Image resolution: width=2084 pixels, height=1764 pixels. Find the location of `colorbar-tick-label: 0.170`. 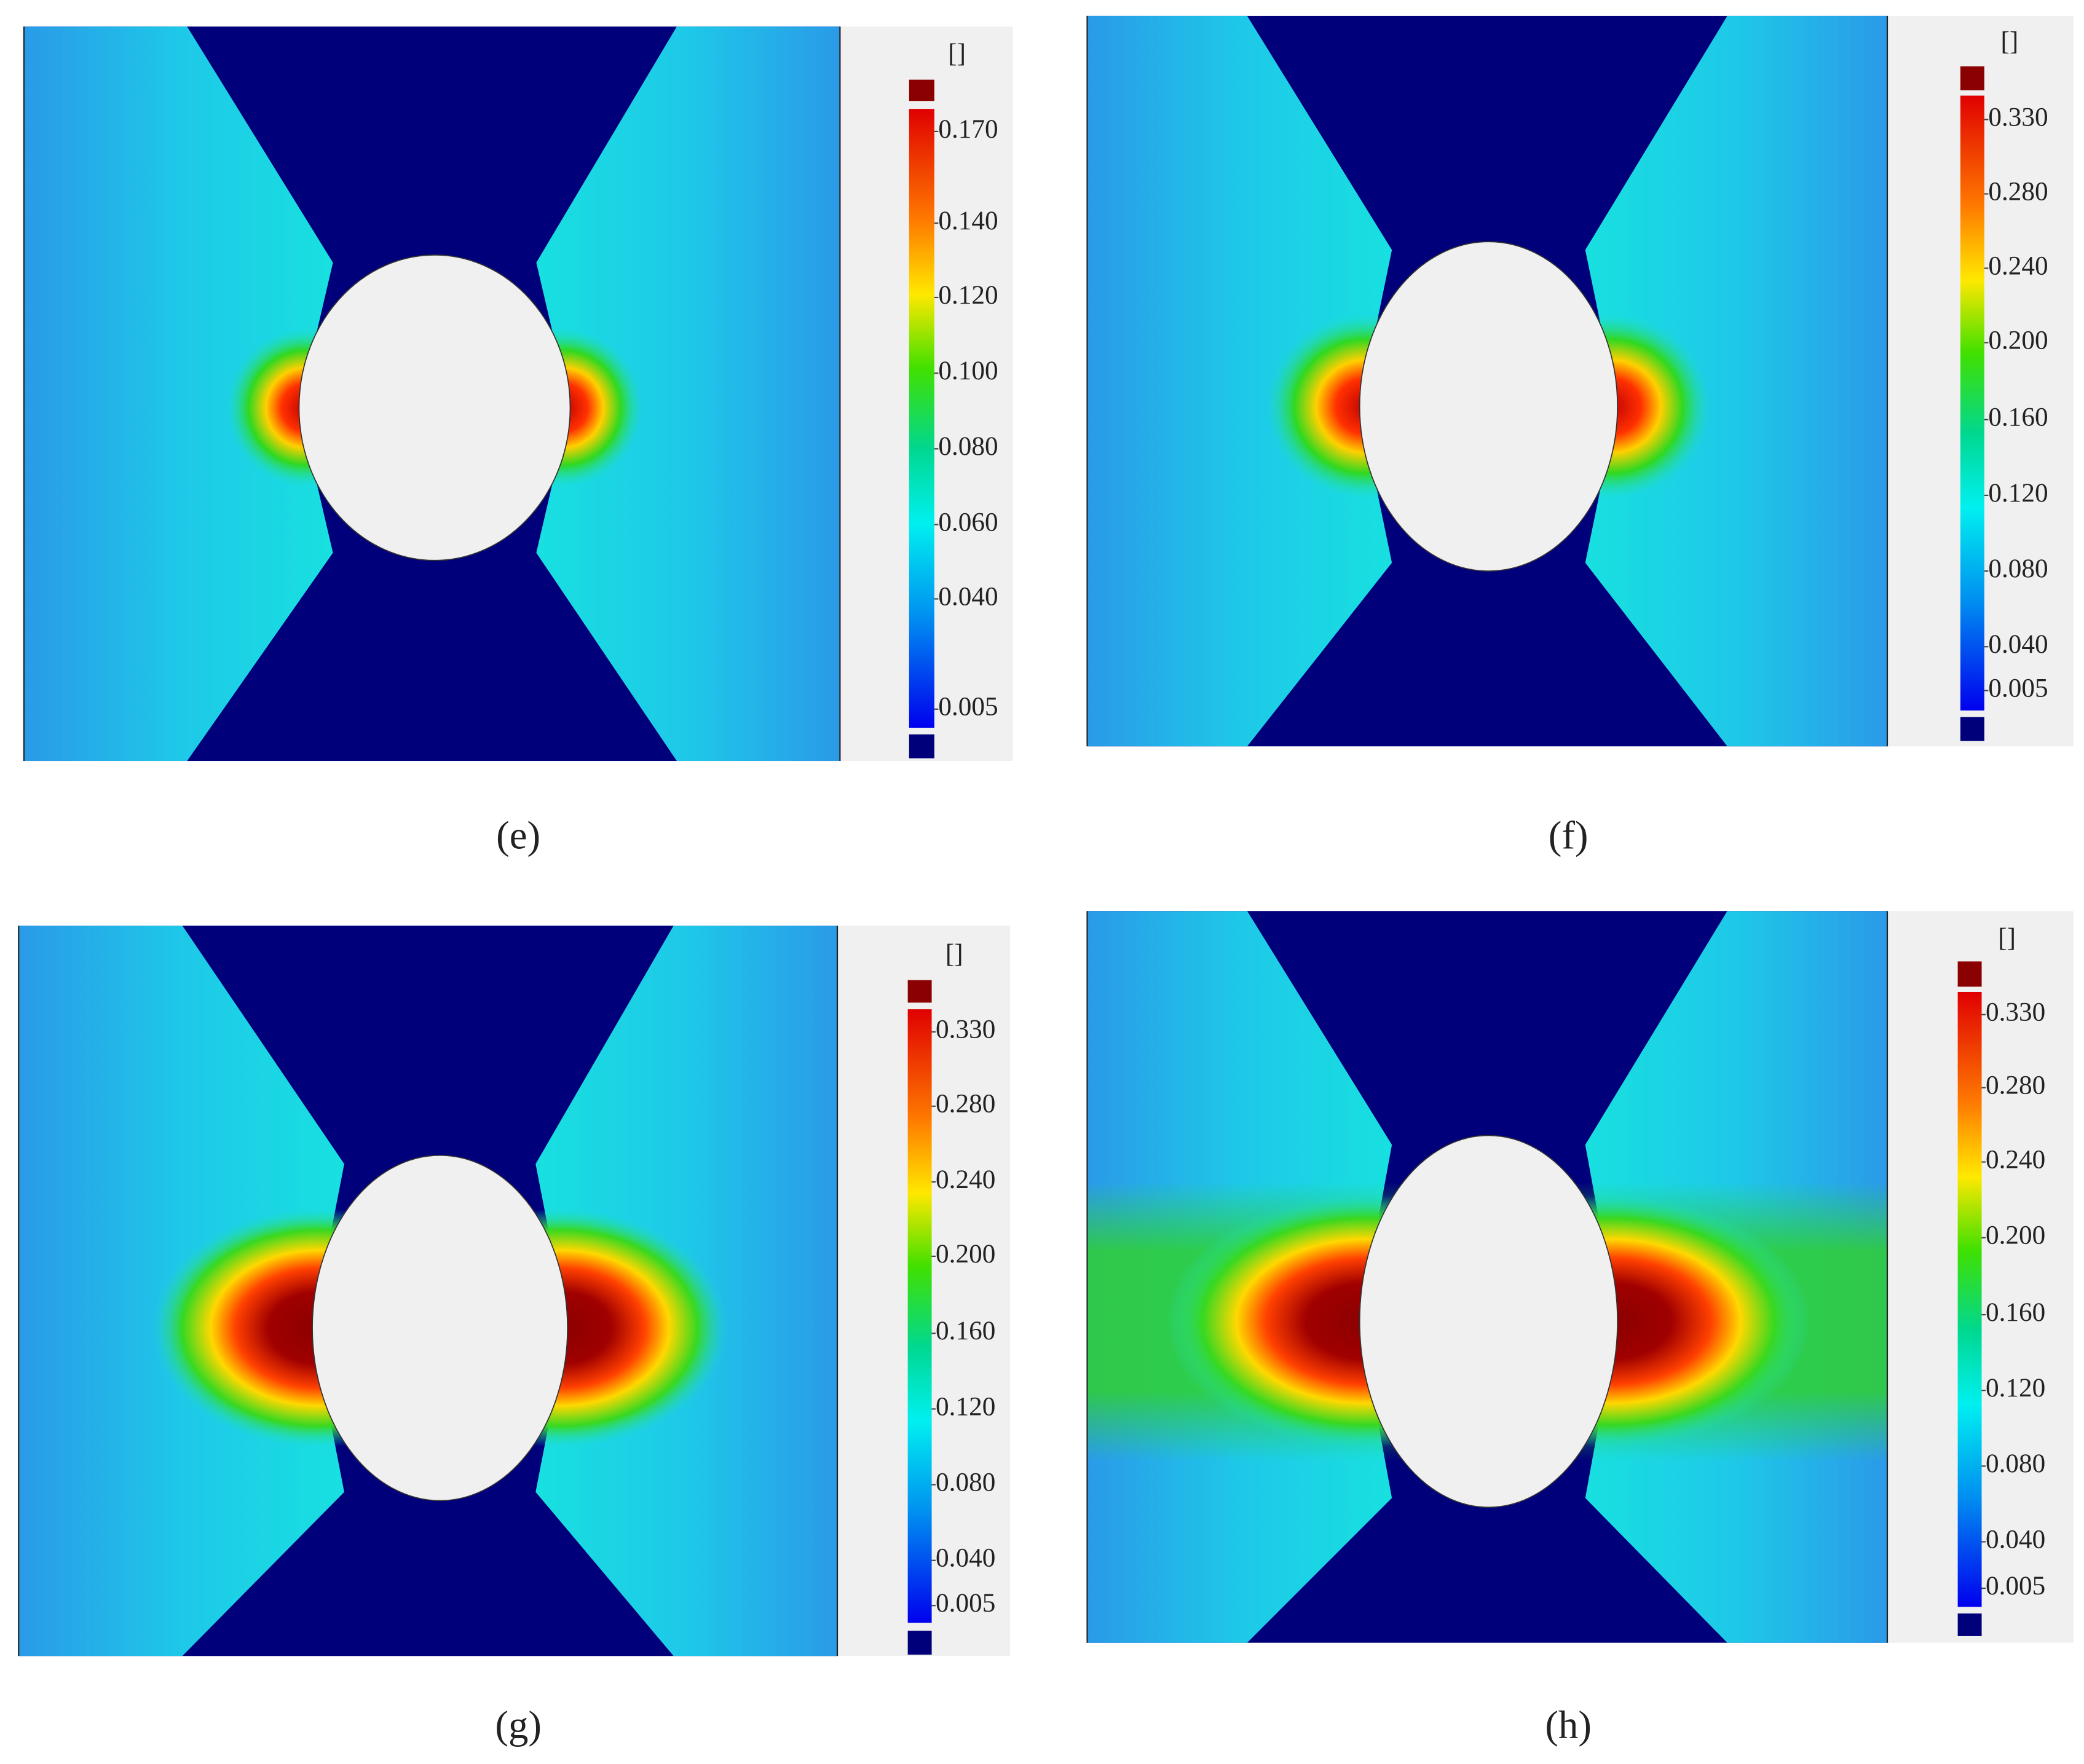

colorbar-tick-label: 0.170 is located at coordinates (968, 129).